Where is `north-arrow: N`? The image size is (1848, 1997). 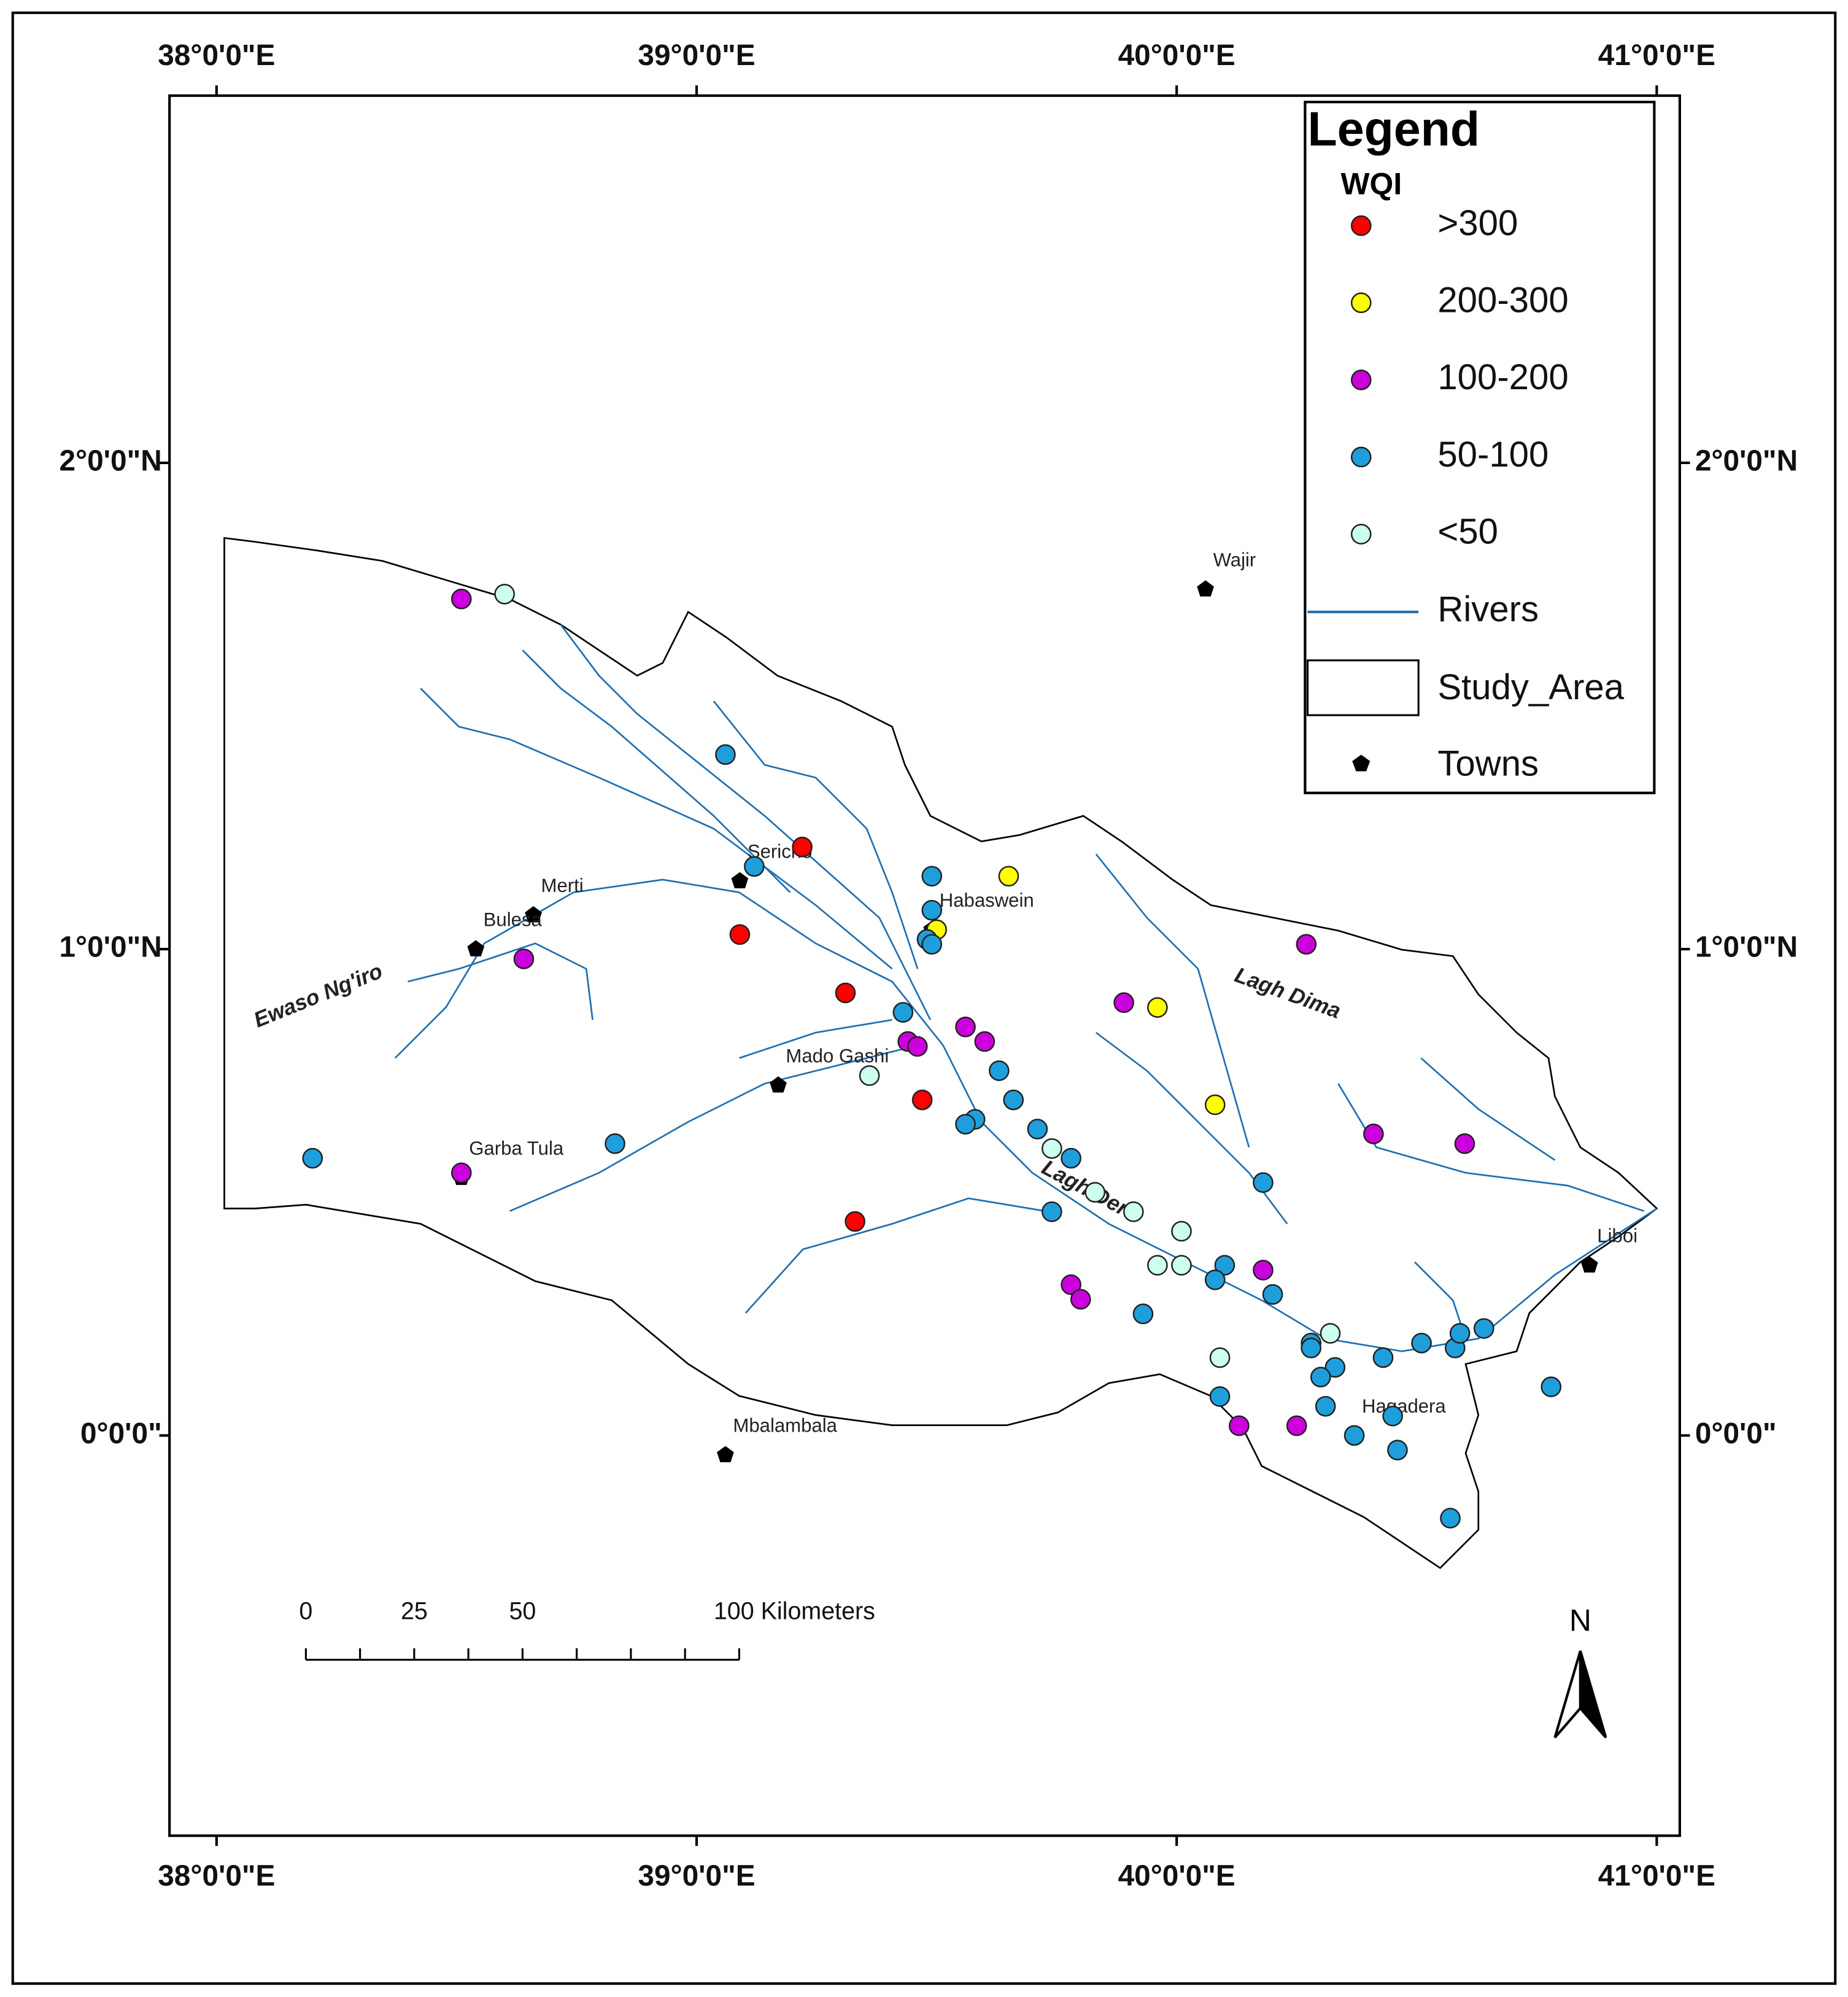
north-arrow: N is located at coordinates (1580, 1671).